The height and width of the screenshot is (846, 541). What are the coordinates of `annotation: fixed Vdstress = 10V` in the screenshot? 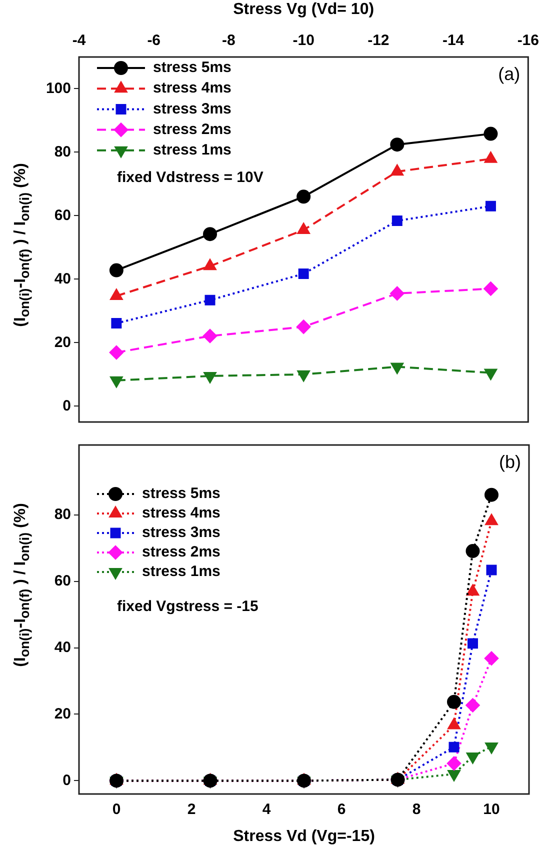 It's located at (190, 177).